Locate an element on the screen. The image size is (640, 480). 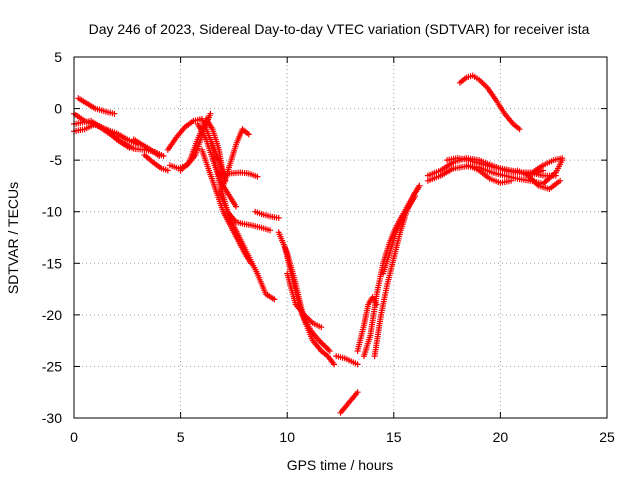
series-track-d is located at coordinates (119, 138).